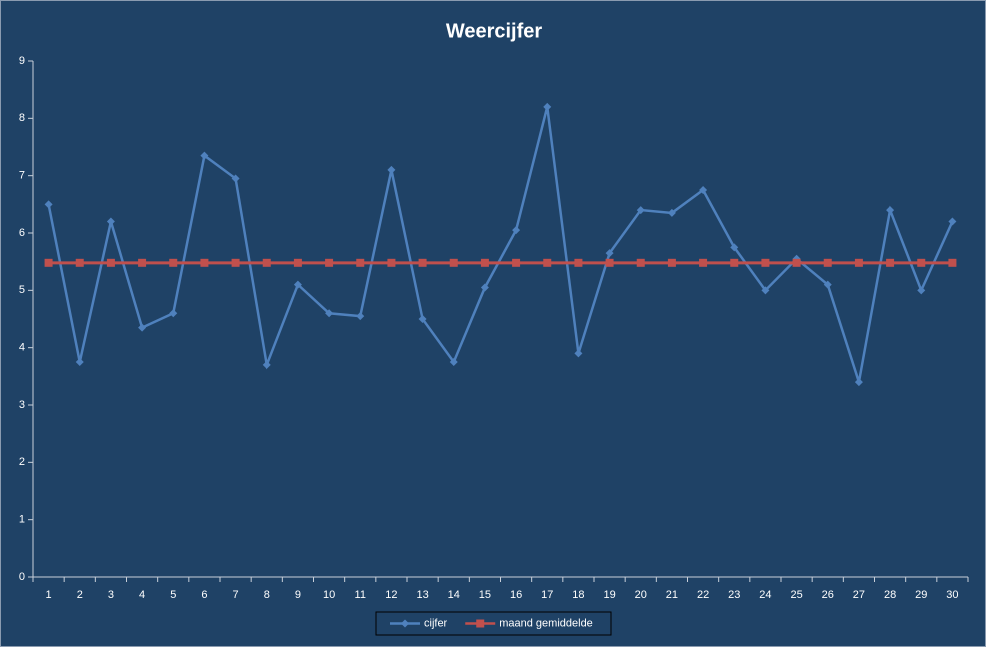  Describe the element at coordinates (890, 595) in the screenshot. I see `x-tick-label: 28` at that location.